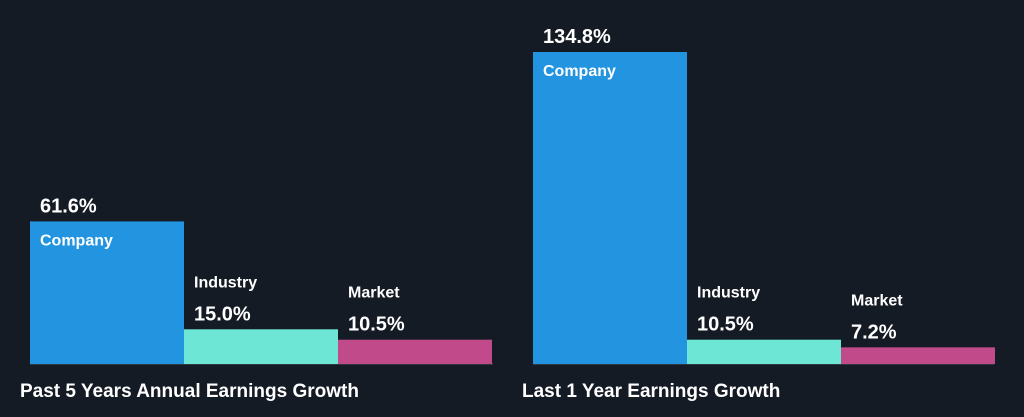  Describe the element at coordinates (725, 325) in the screenshot. I see `value-label-industry: 10.5%` at that location.